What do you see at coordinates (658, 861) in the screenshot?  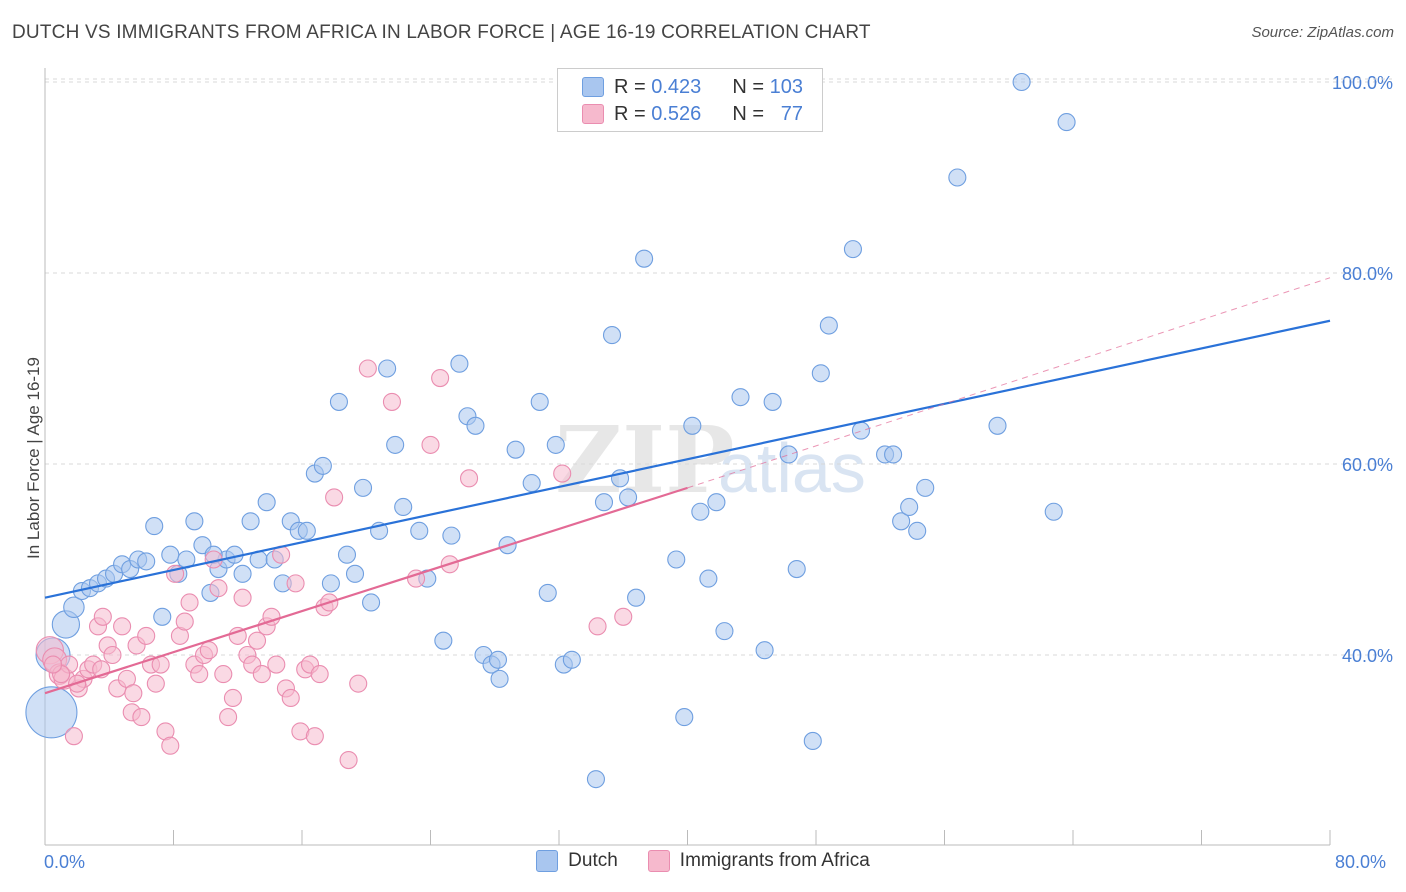 I see `legend-swatch-africa` at bounding box center [658, 861].